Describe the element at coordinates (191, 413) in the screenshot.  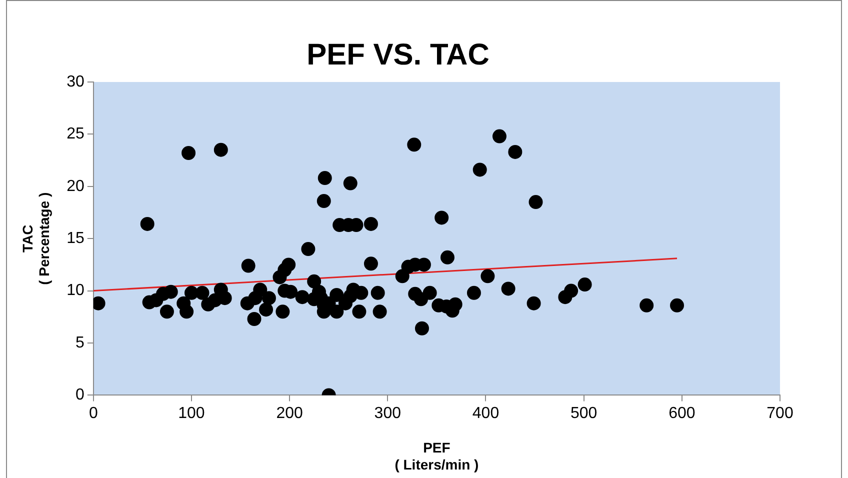
I see `x-tick-label: 100` at that location.